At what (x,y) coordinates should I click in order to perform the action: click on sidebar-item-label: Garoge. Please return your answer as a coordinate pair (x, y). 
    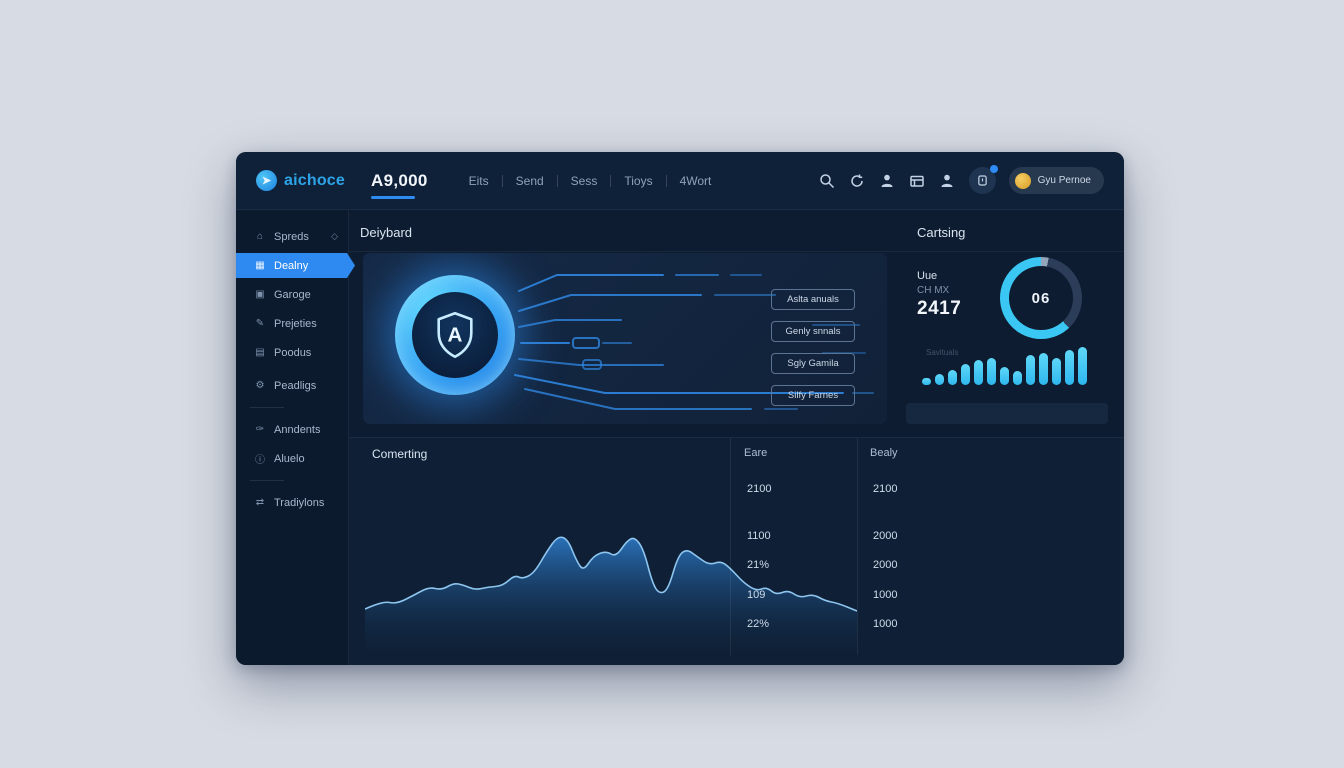
    Looking at the image, I should click on (292, 294).